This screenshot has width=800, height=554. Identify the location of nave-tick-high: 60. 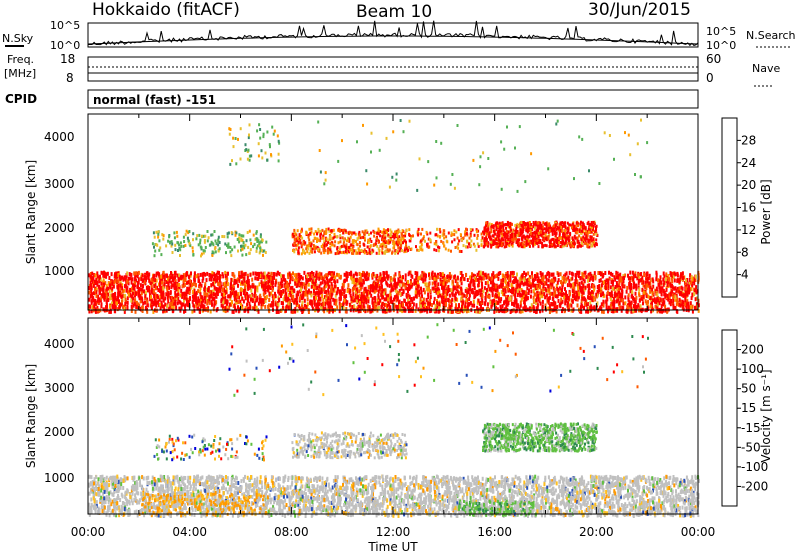
(713, 59).